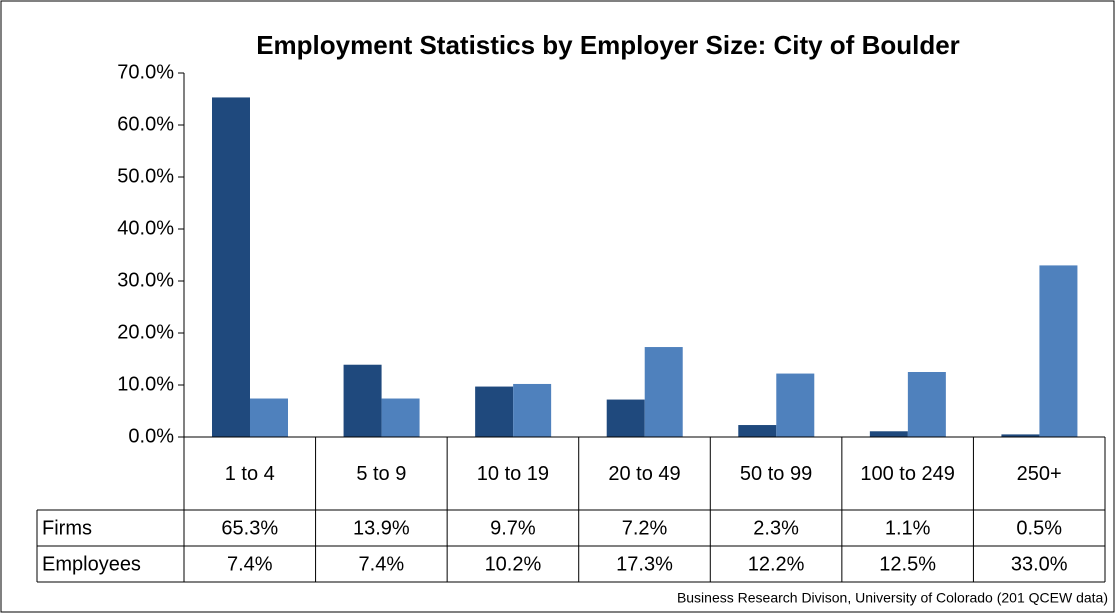  Describe the element at coordinates (513, 564) in the screenshot. I see `table-value: 10.2%` at that location.